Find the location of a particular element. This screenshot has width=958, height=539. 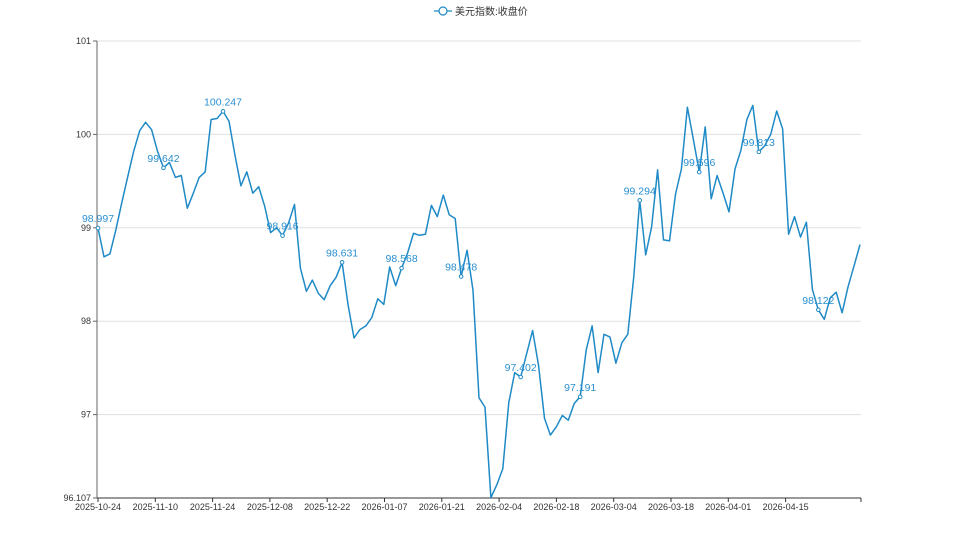

legend: 美元指数:收盘价 is located at coordinates (481, 11).